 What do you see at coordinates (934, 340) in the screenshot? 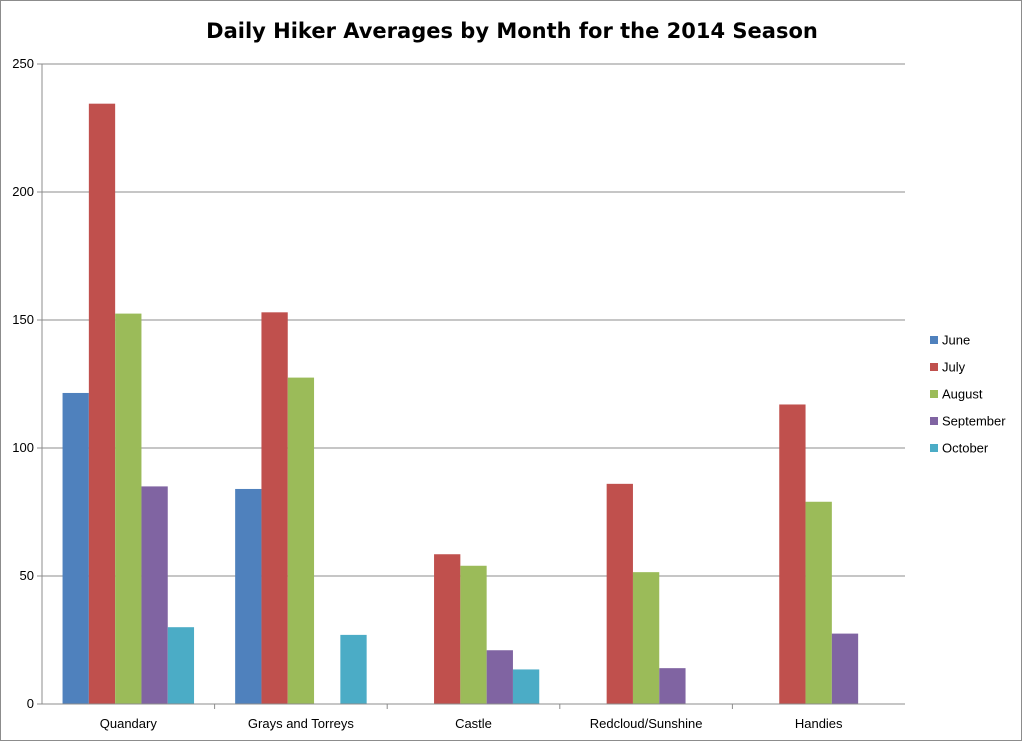
I see `legend-swatch-june` at bounding box center [934, 340].